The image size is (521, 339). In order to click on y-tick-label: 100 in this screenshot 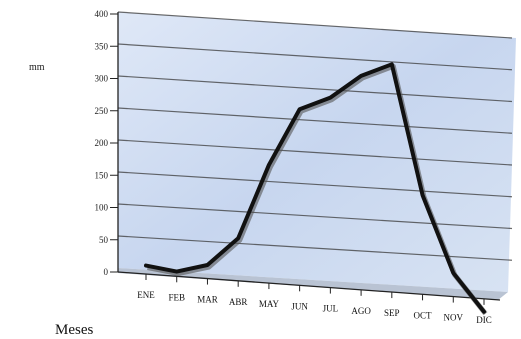, I will do `click(102, 208)`.